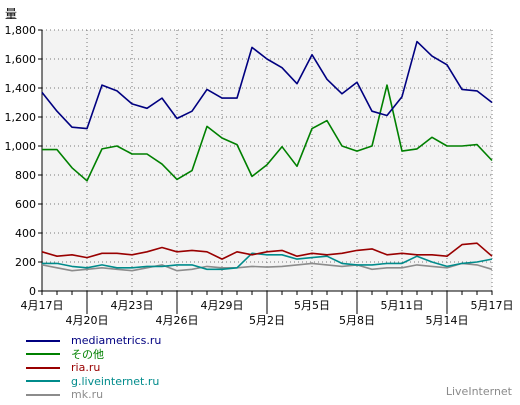 Image resolution: width=520 pixels, height=405 pixels. I want to click on legend-label: ria.ru, so click(86, 368).